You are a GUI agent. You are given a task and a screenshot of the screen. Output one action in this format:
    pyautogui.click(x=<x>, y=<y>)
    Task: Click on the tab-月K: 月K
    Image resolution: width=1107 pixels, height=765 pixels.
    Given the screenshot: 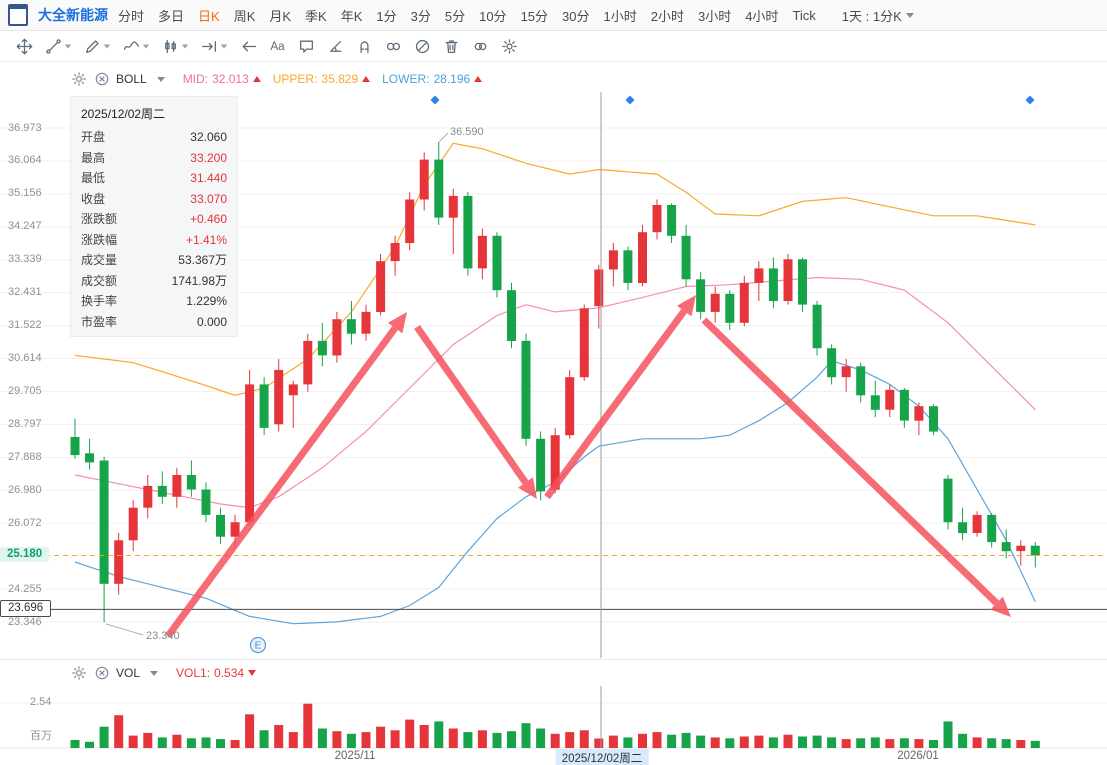 What is the action you would take?
    pyautogui.click(x=280, y=16)
    